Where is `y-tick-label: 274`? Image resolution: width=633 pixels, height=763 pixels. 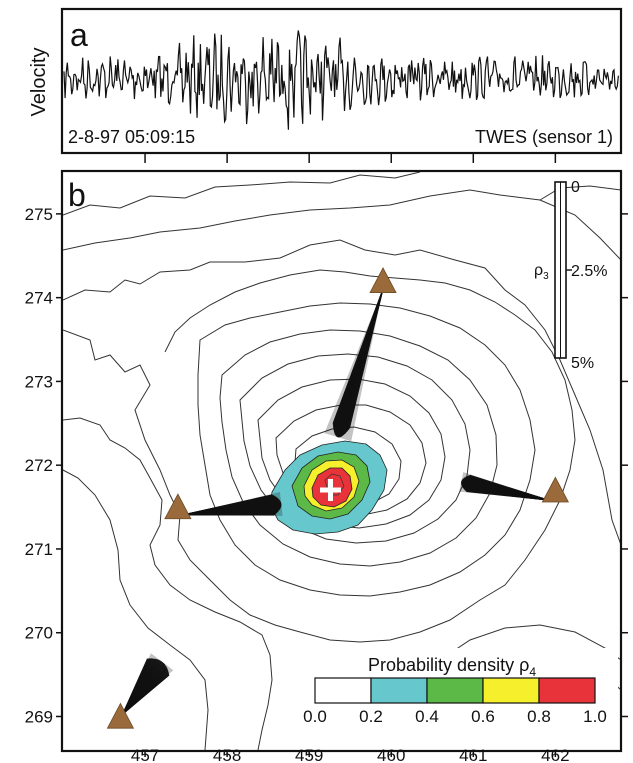 y-tick-label: 274 is located at coordinates (39, 298).